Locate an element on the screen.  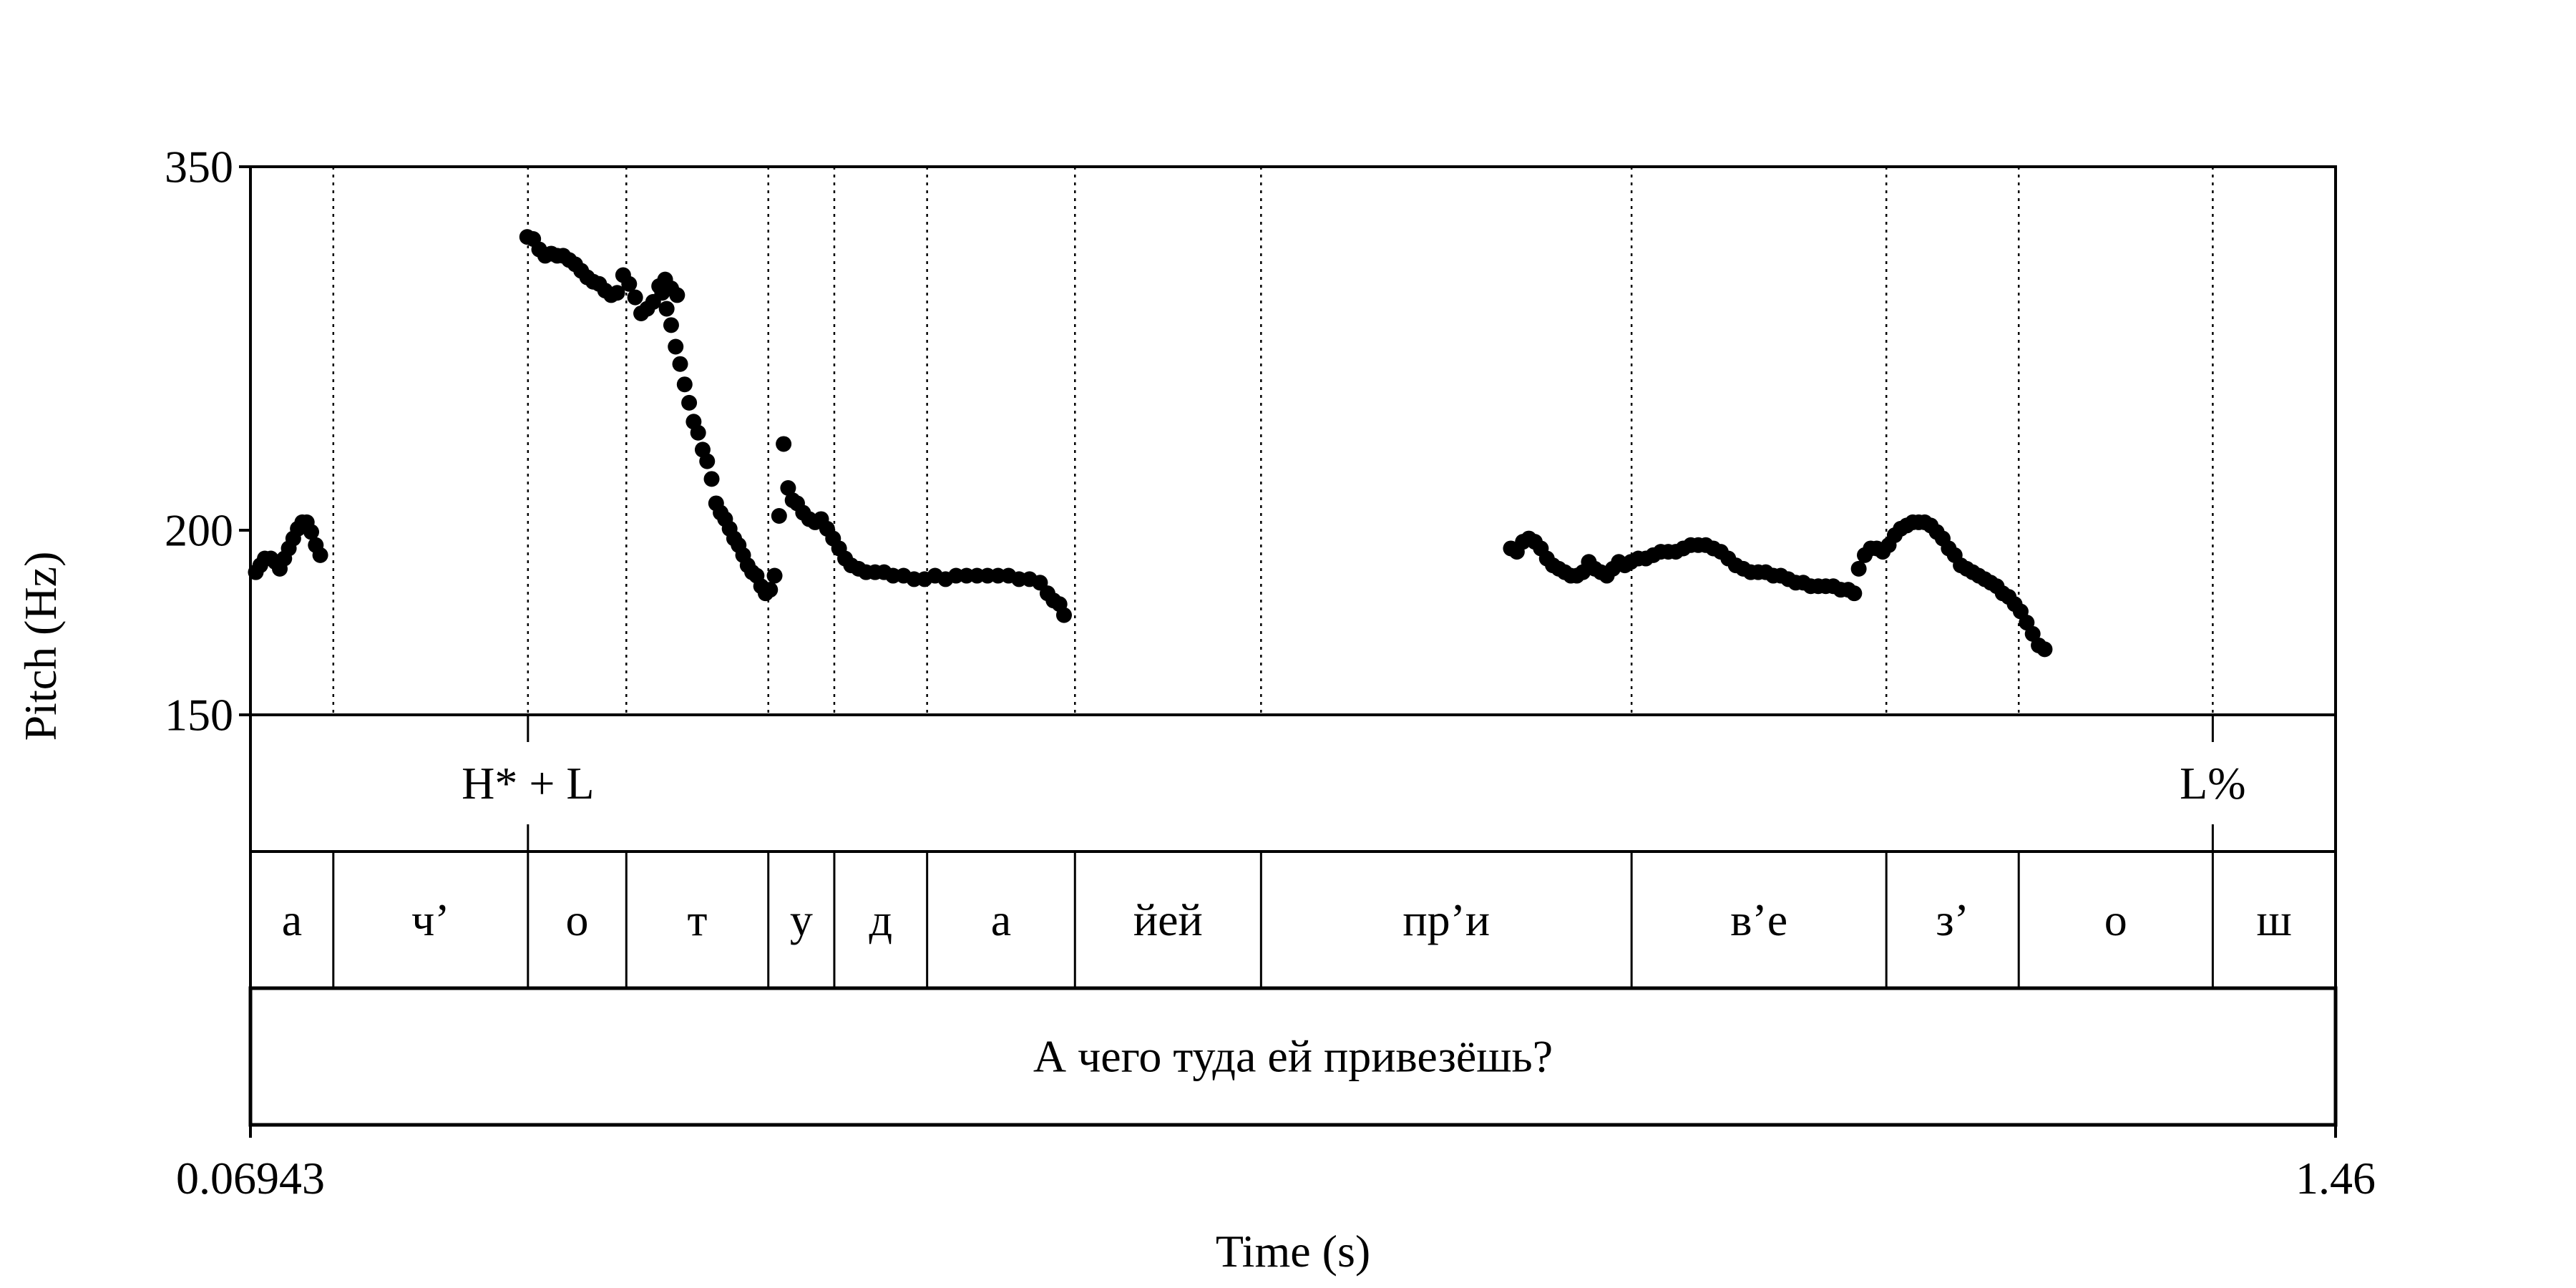
sentence-tier is located at coordinates (1293, 1056).